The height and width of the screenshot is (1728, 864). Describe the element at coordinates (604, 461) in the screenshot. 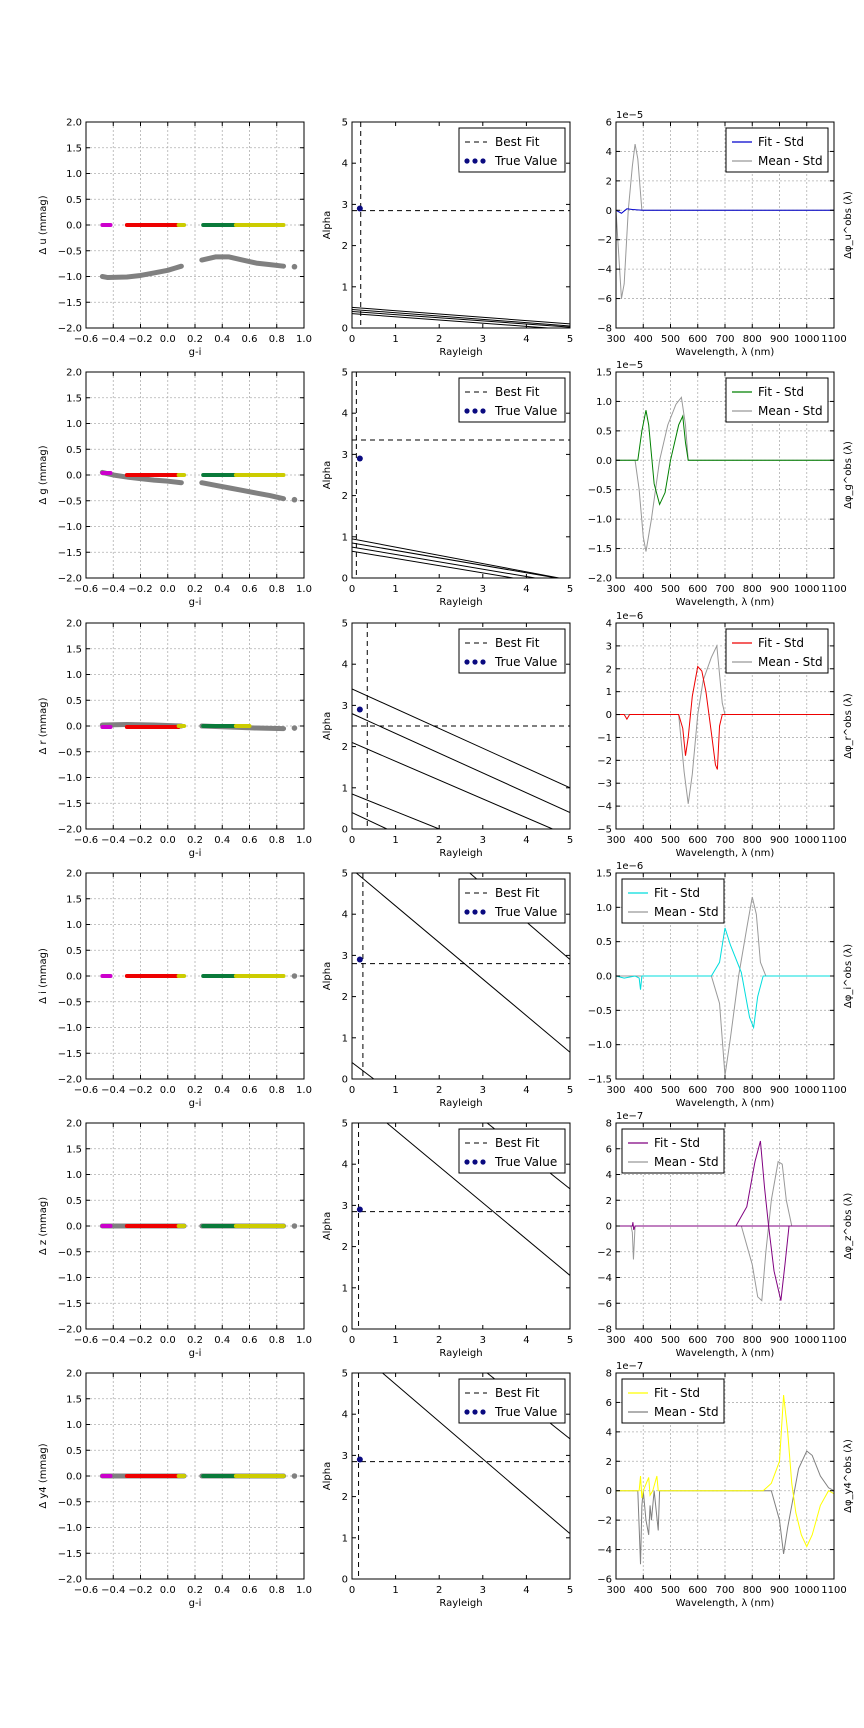

I see `y-tick-label: 0.0` at that location.